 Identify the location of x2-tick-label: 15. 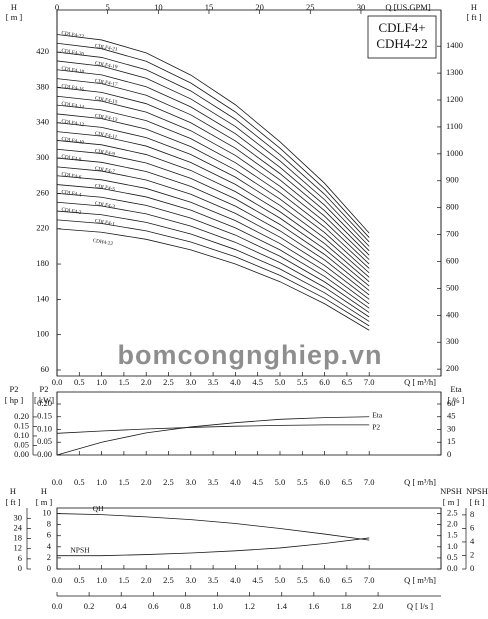
(209, 7).